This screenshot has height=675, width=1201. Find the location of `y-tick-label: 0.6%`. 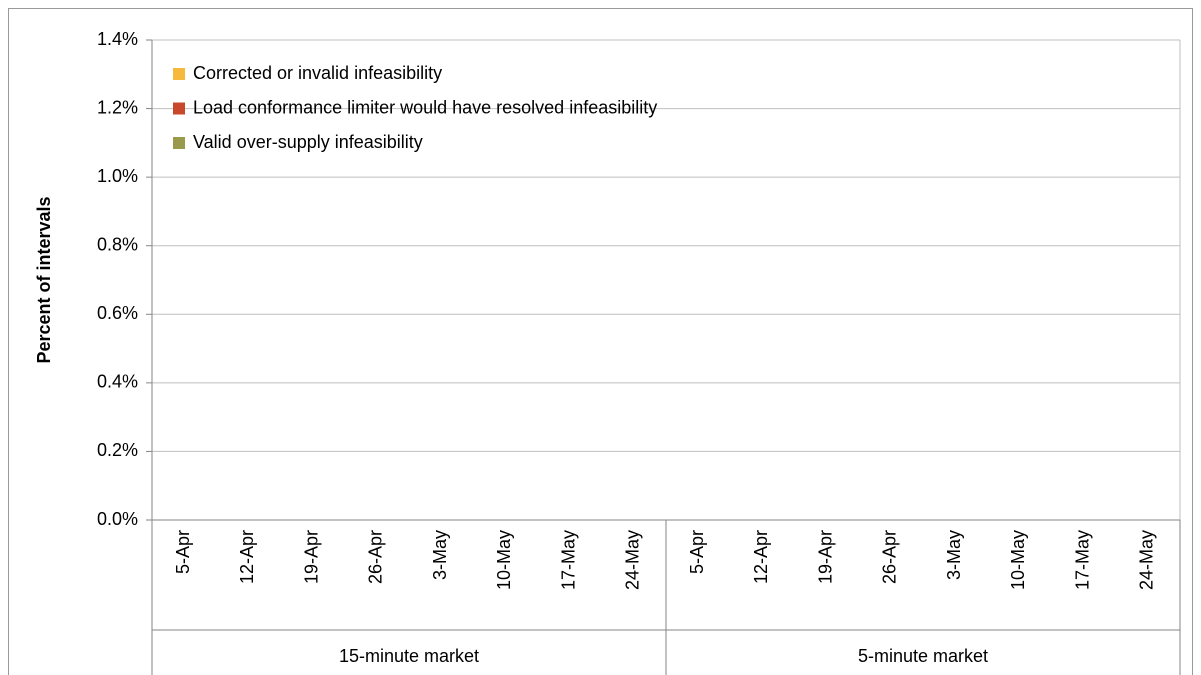

y-tick-label: 0.6% is located at coordinates (117, 313).